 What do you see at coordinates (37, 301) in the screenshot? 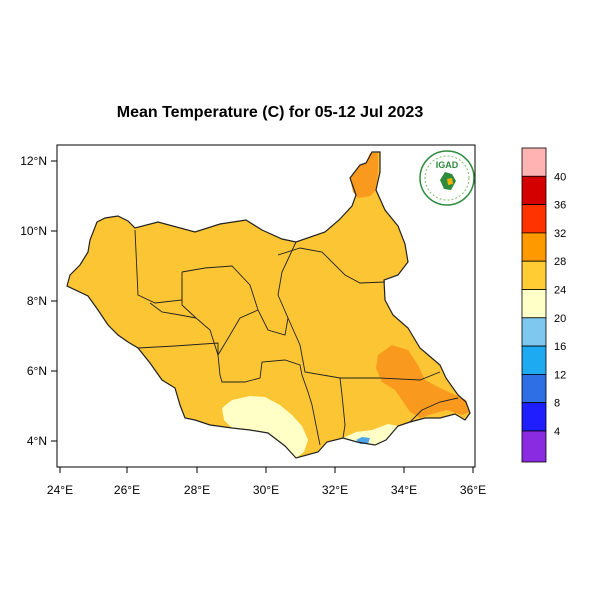
I see `y-tick-label: 8°N` at bounding box center [37, 301].